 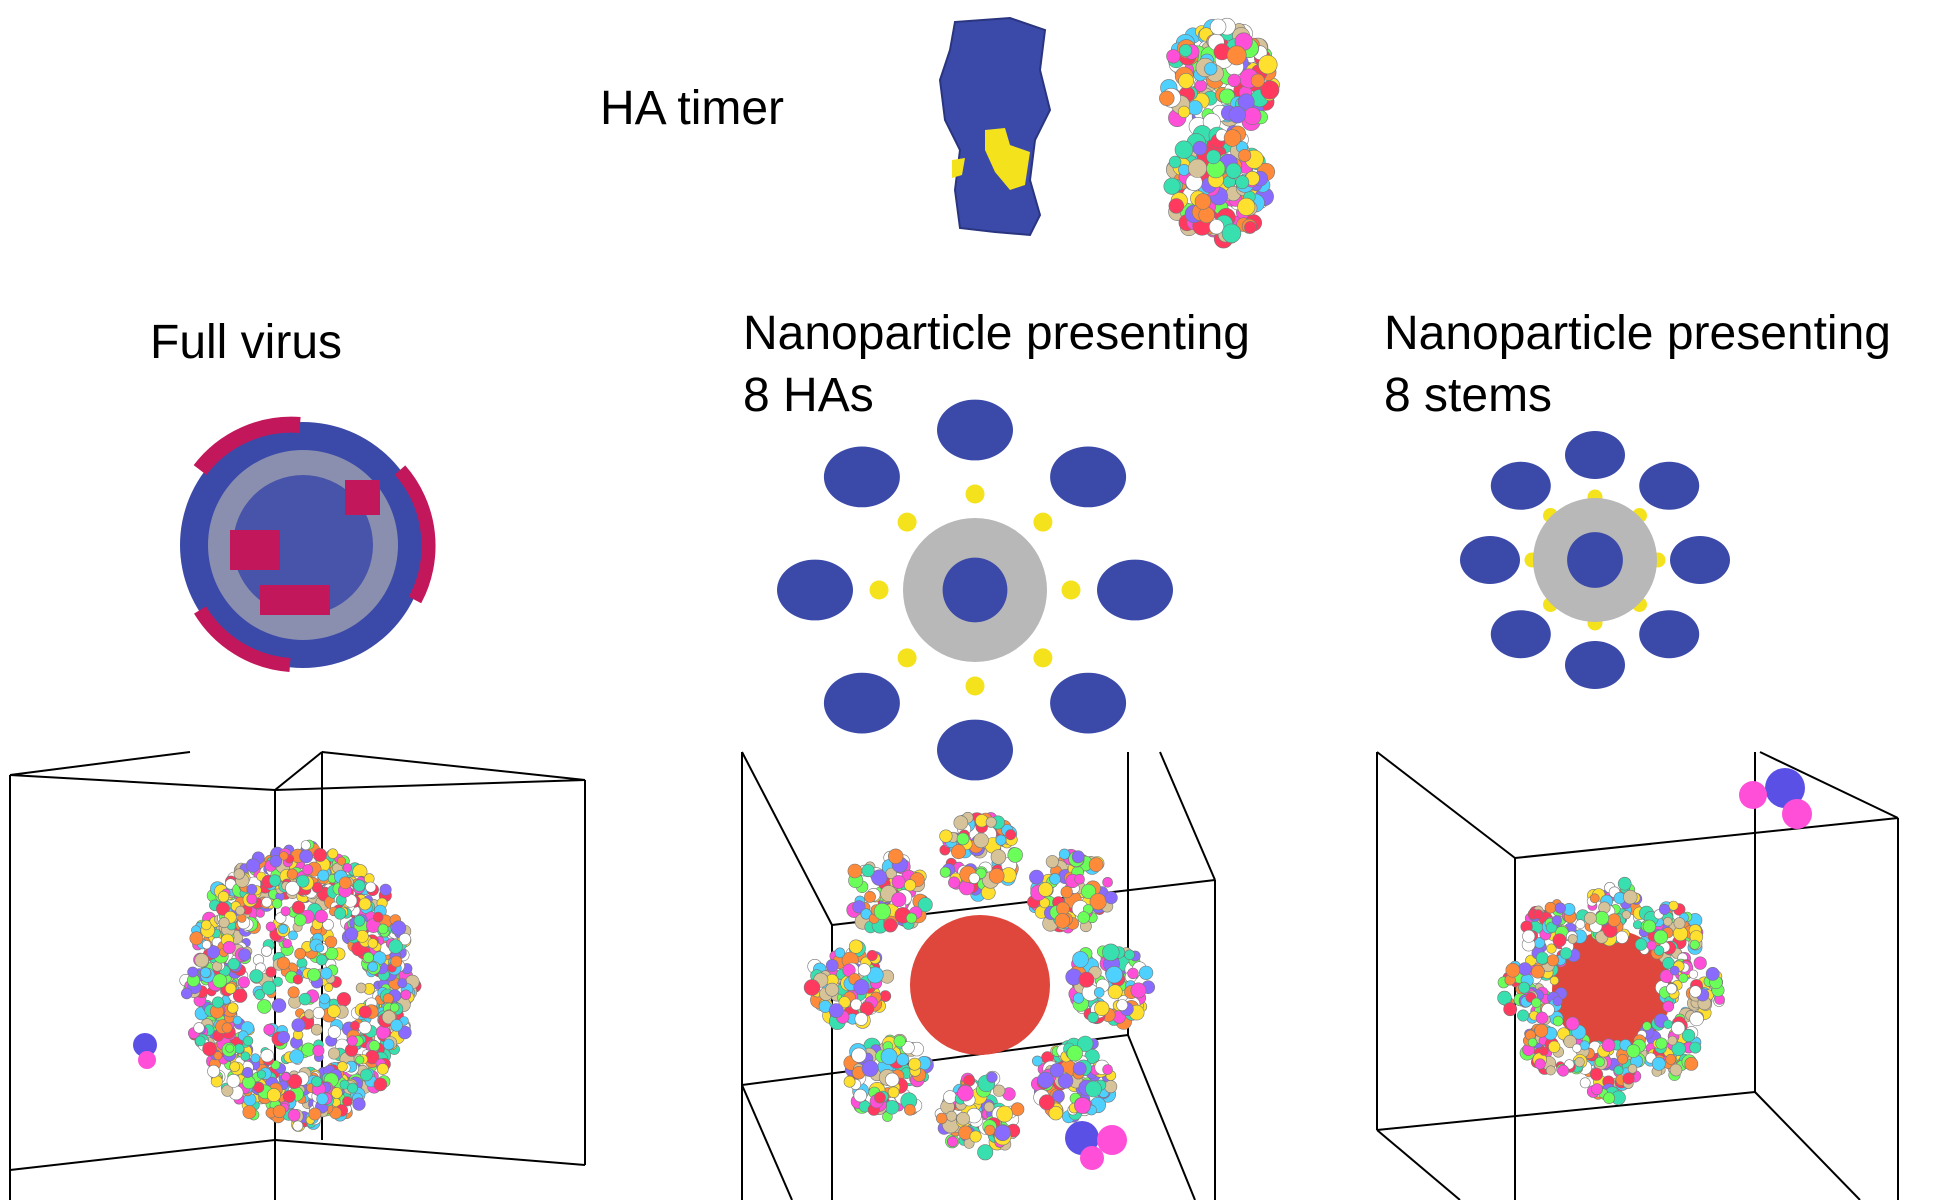 I want to click on nanoparticle-8-has-surface, so click(x=975, y=590).